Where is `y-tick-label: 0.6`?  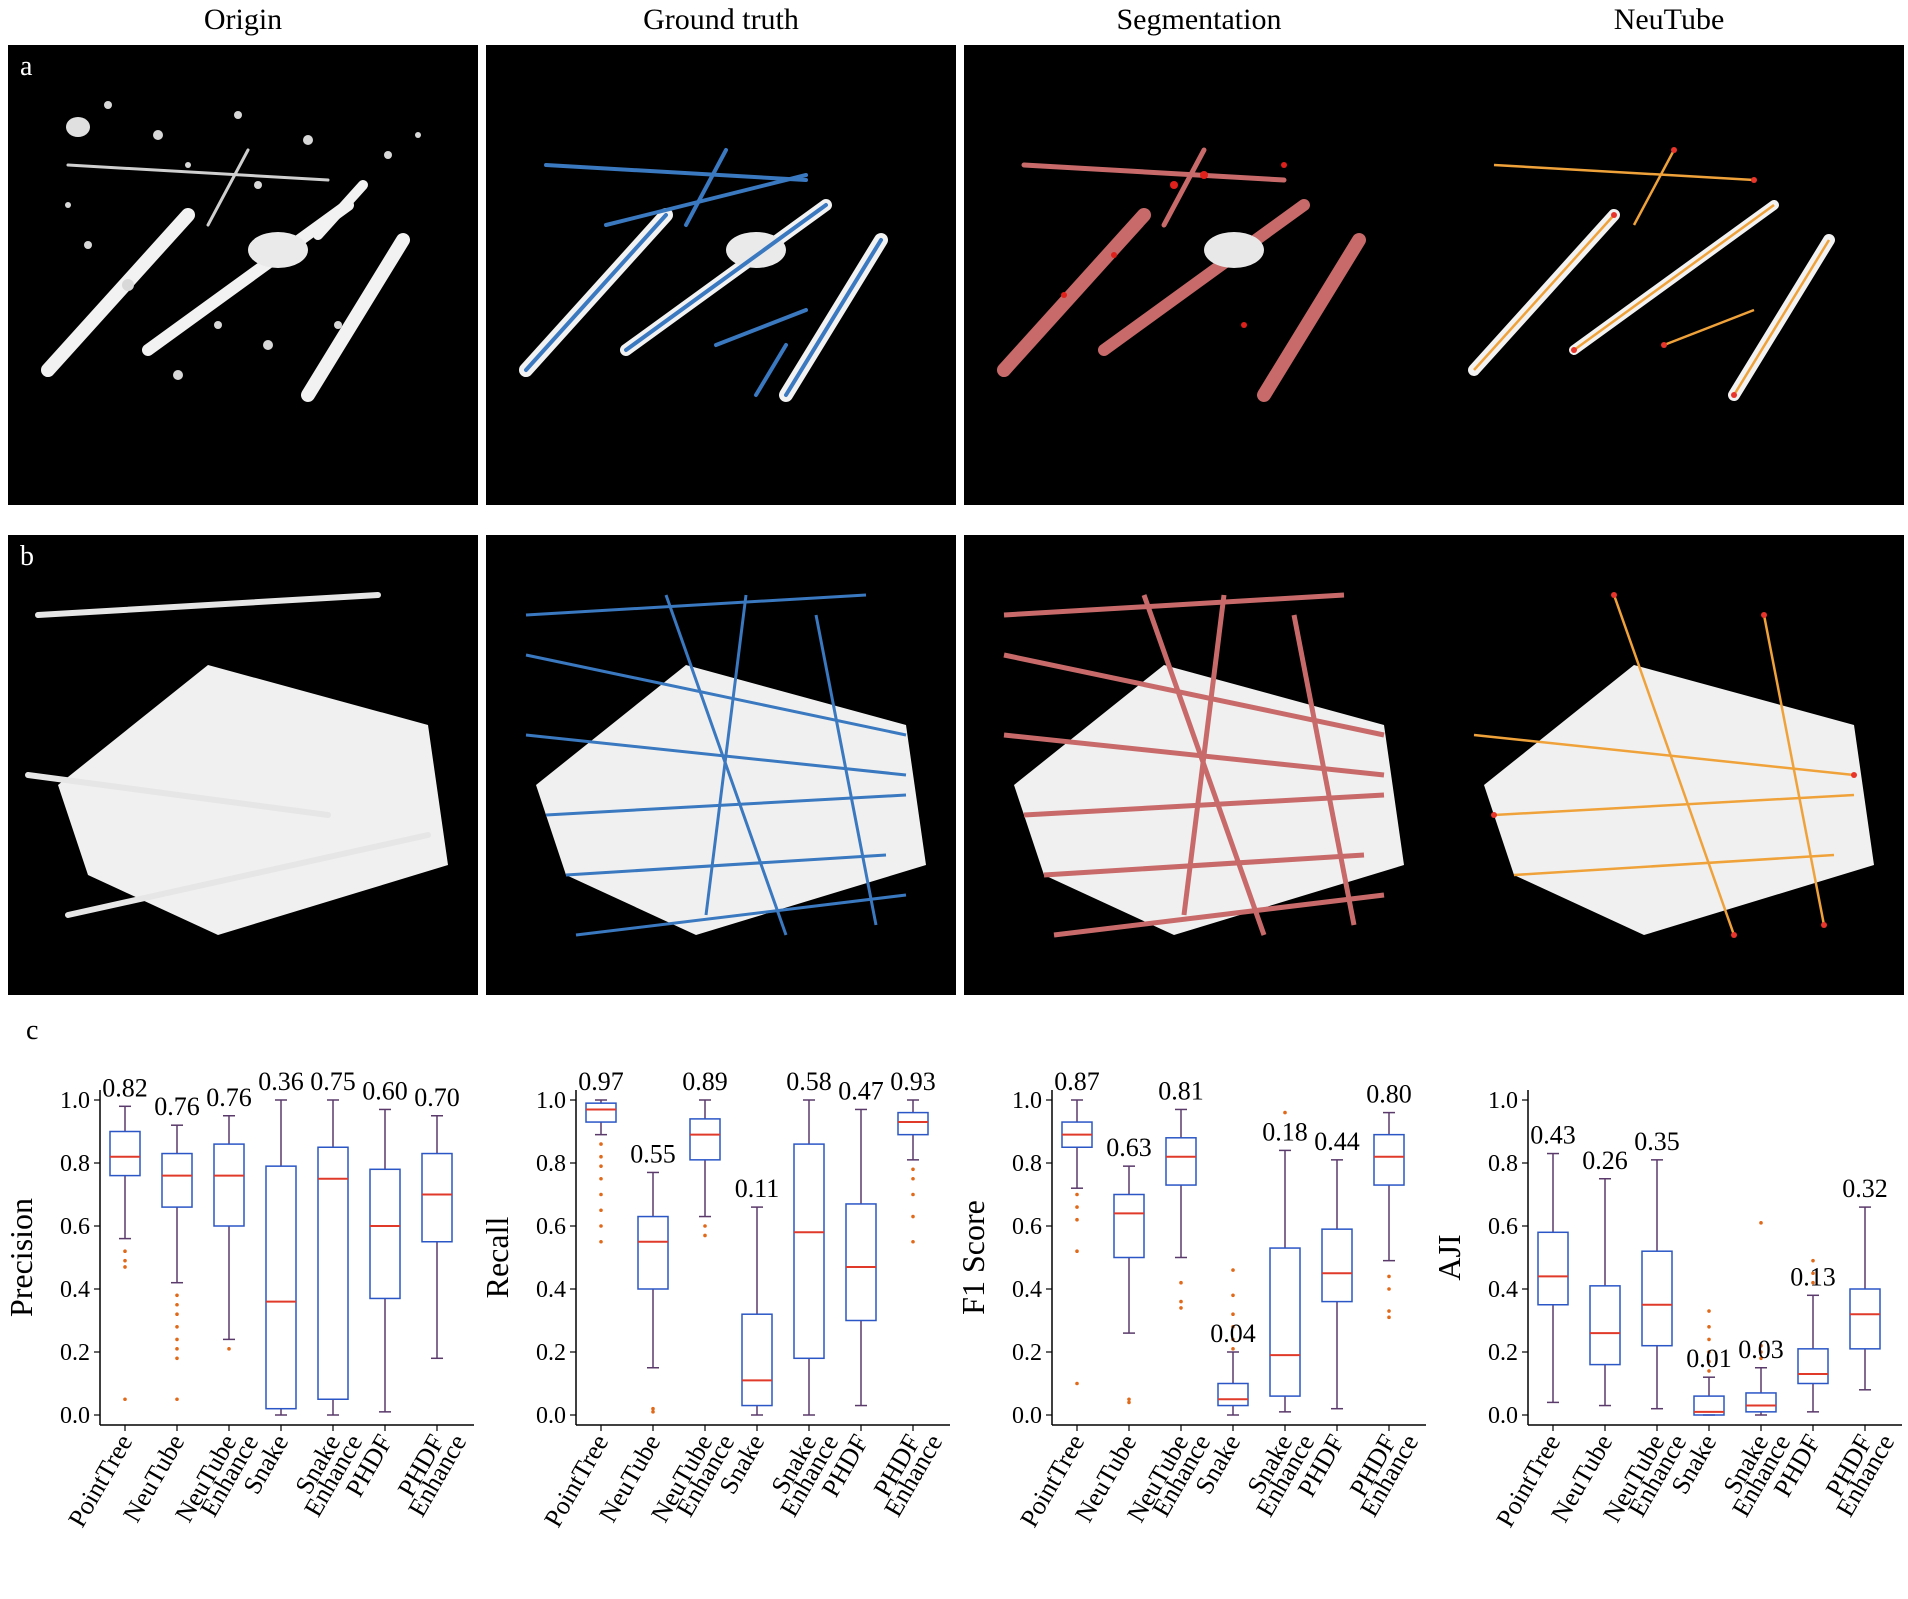
y-tick-label: 0.6 is located at coordinates (551, 1227).